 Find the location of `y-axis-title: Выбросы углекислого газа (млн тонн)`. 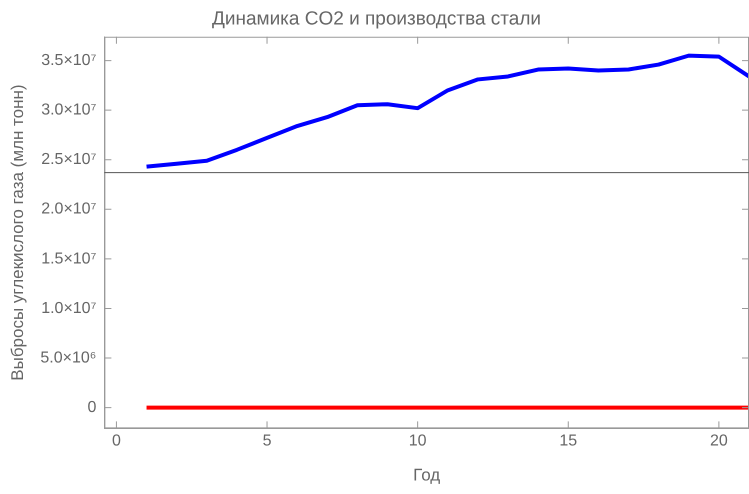

y-axis-title: Выбросы углекислого газа (млн тонн) is located at coordinates (17, 232).